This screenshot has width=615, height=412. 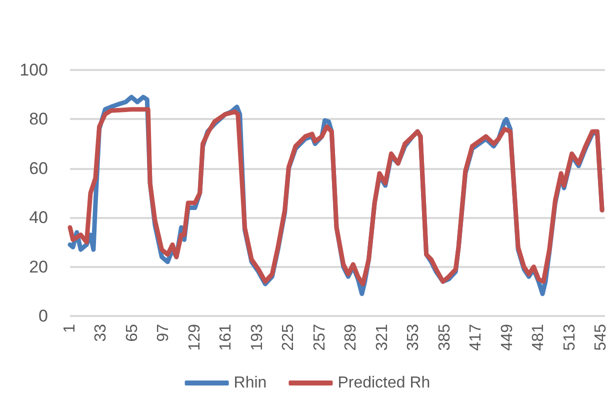 What do you see at coordinates (257, 337) in the screenshot?
I see `x-tick-label: 193` at bounding box center [257, 337].